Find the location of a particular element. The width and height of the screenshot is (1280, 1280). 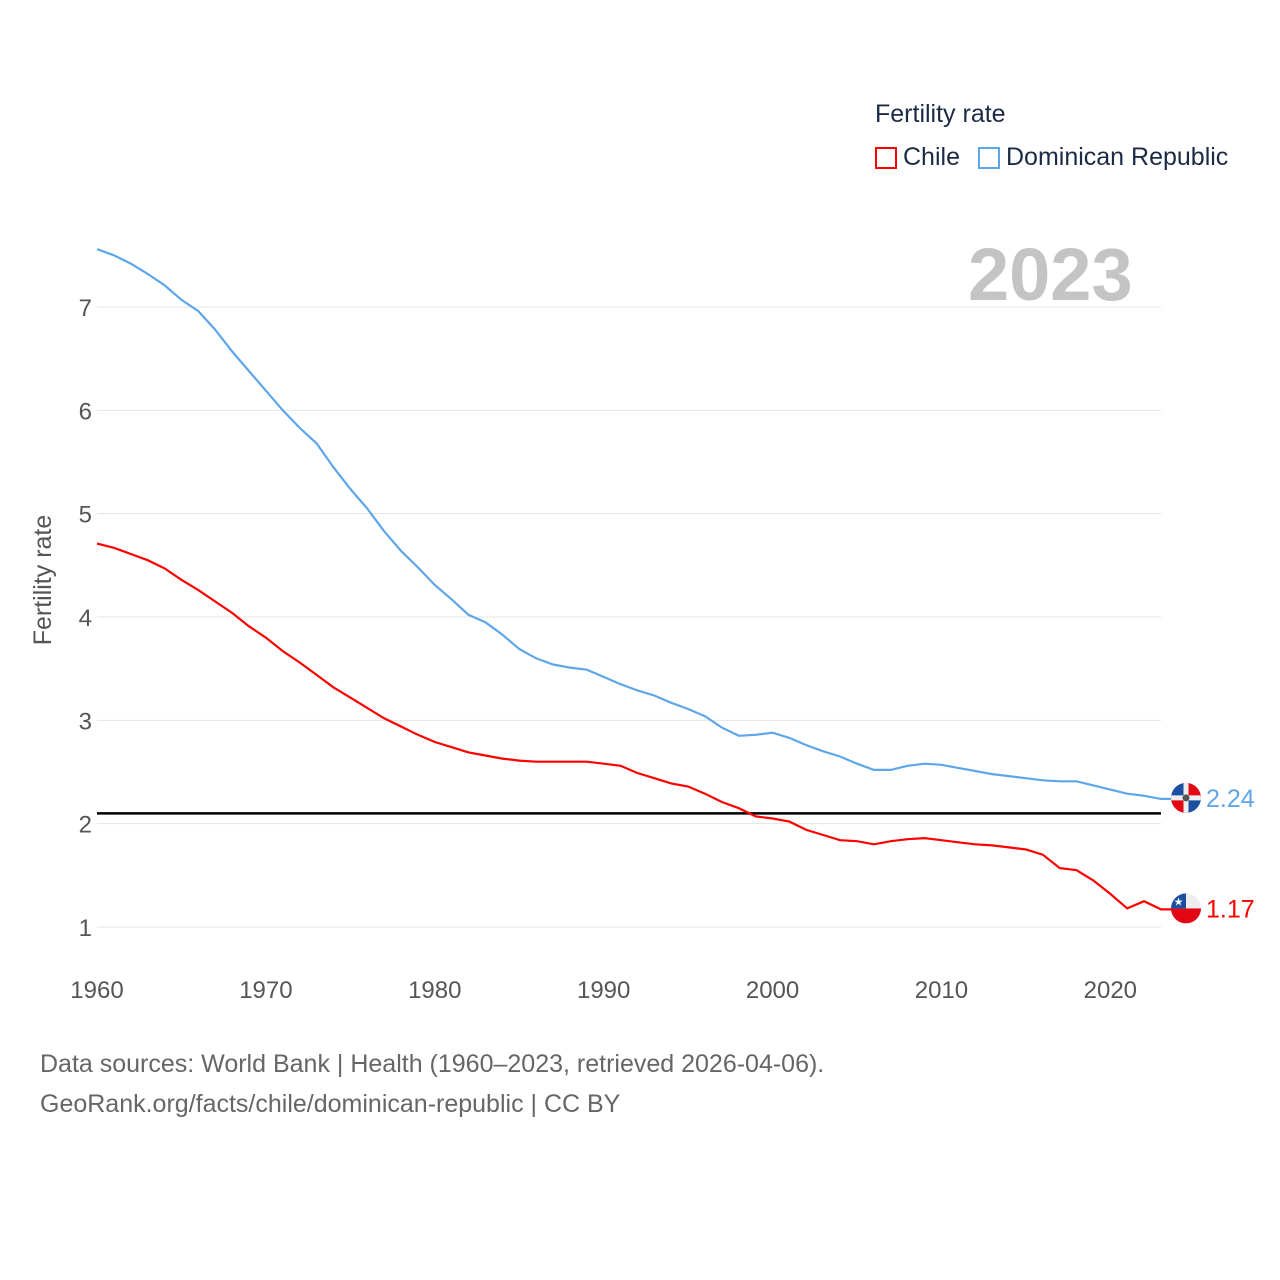

x-tick-label: 2000 is located at coordinates (772, 990).